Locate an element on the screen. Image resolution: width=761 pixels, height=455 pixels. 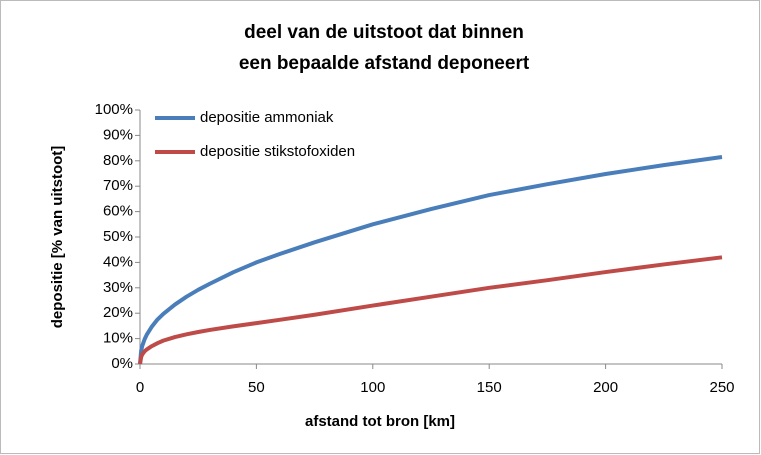
y-tick-label: 0% is located at coordinates (122, 363).